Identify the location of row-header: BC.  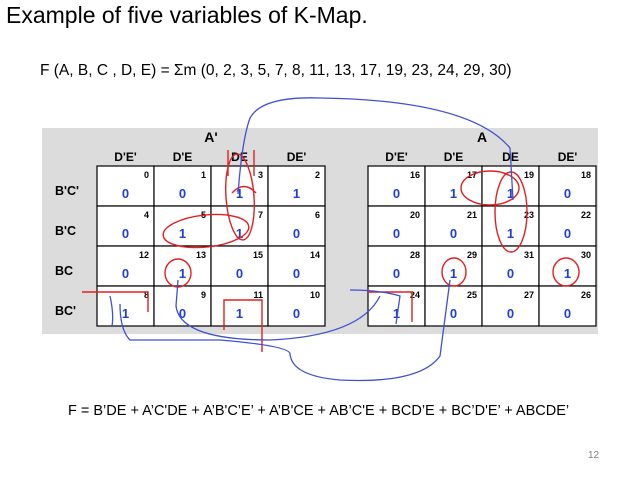
(64, 271).